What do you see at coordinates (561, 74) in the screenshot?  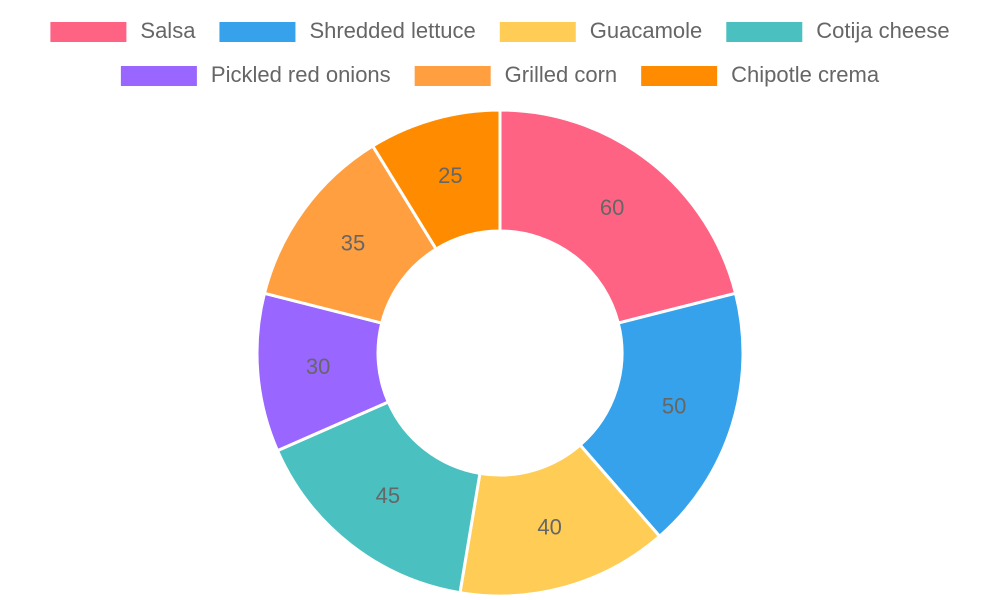 I see `legend-label: Grilled corn` at bounding box center [561, 74].